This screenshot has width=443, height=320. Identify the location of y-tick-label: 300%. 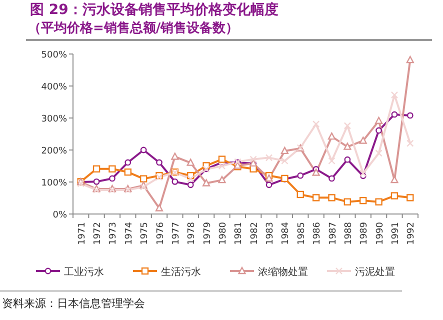
(54, 119).